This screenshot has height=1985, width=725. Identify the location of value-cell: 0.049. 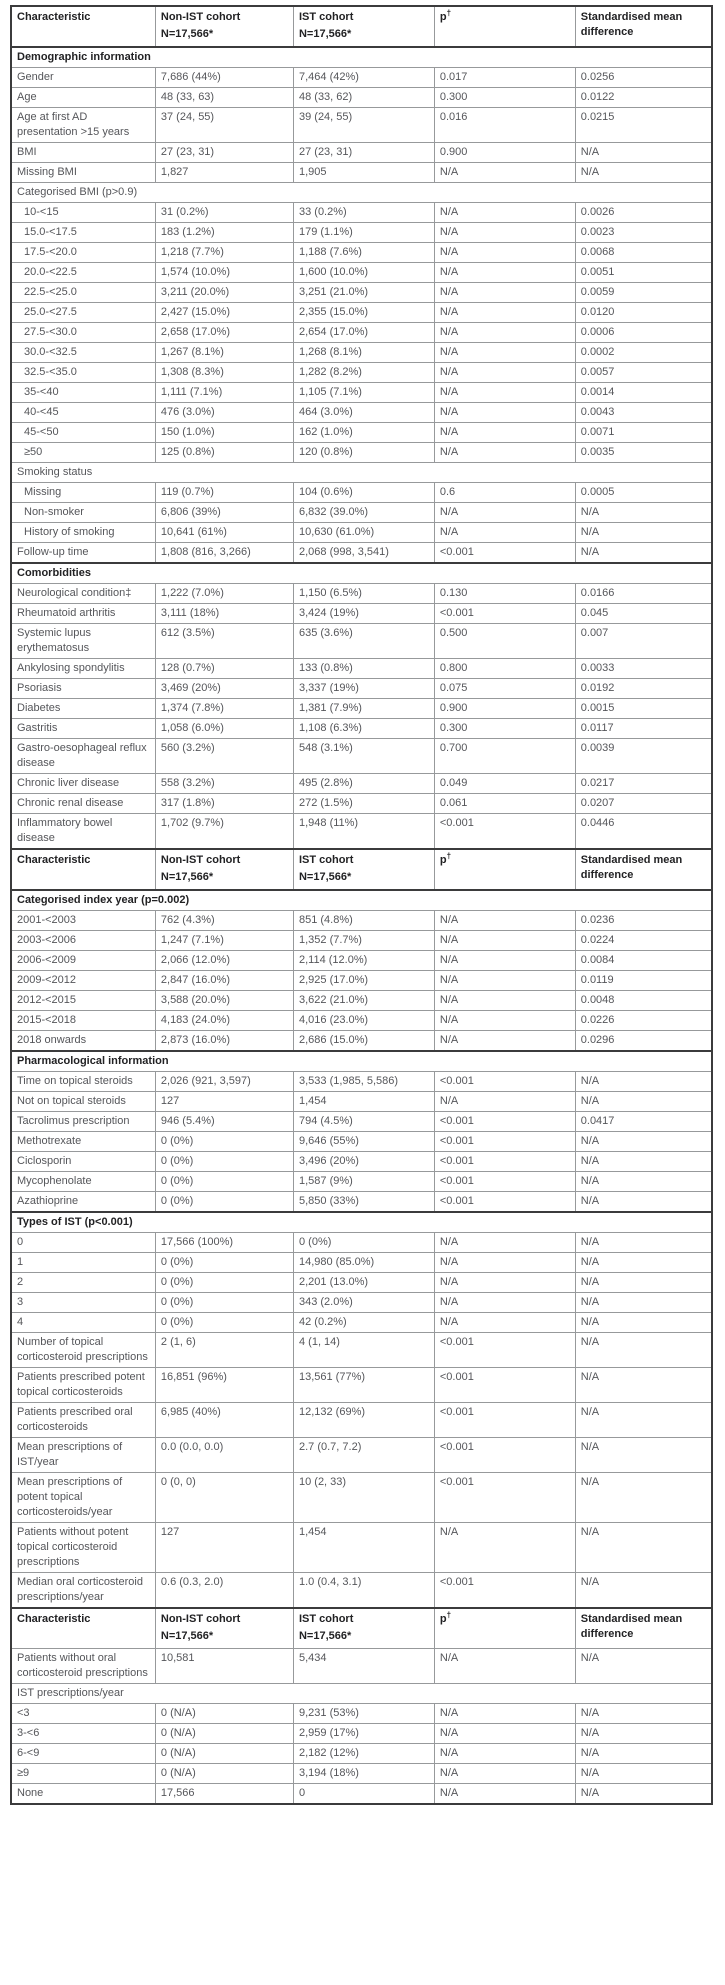
(504, 783).